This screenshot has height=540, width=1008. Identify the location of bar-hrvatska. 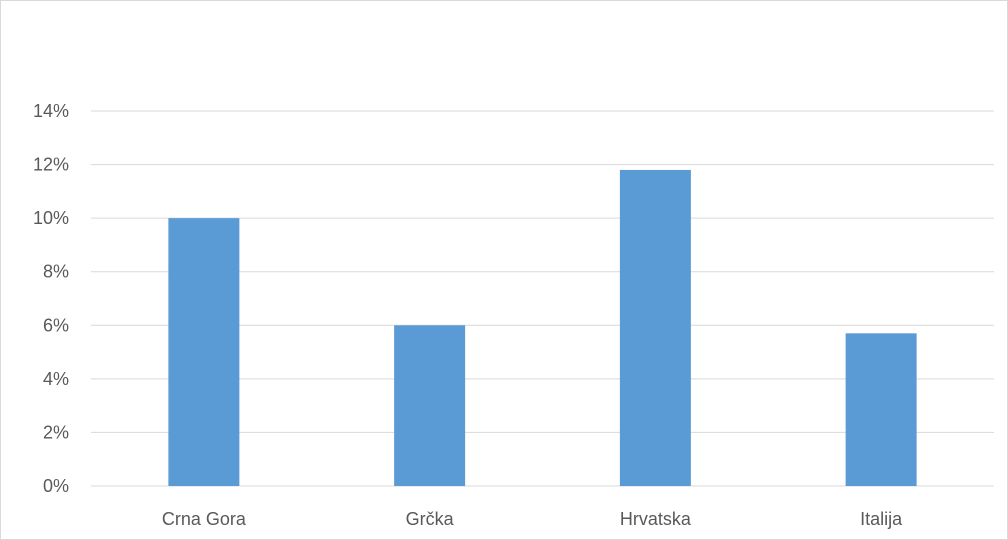
(655, 327).